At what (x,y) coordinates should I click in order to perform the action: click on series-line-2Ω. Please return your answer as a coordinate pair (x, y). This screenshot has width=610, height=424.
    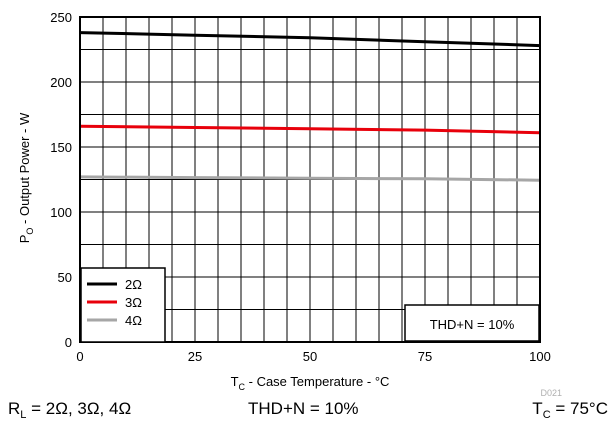
    Looking at the image, I should click on (310, 39).